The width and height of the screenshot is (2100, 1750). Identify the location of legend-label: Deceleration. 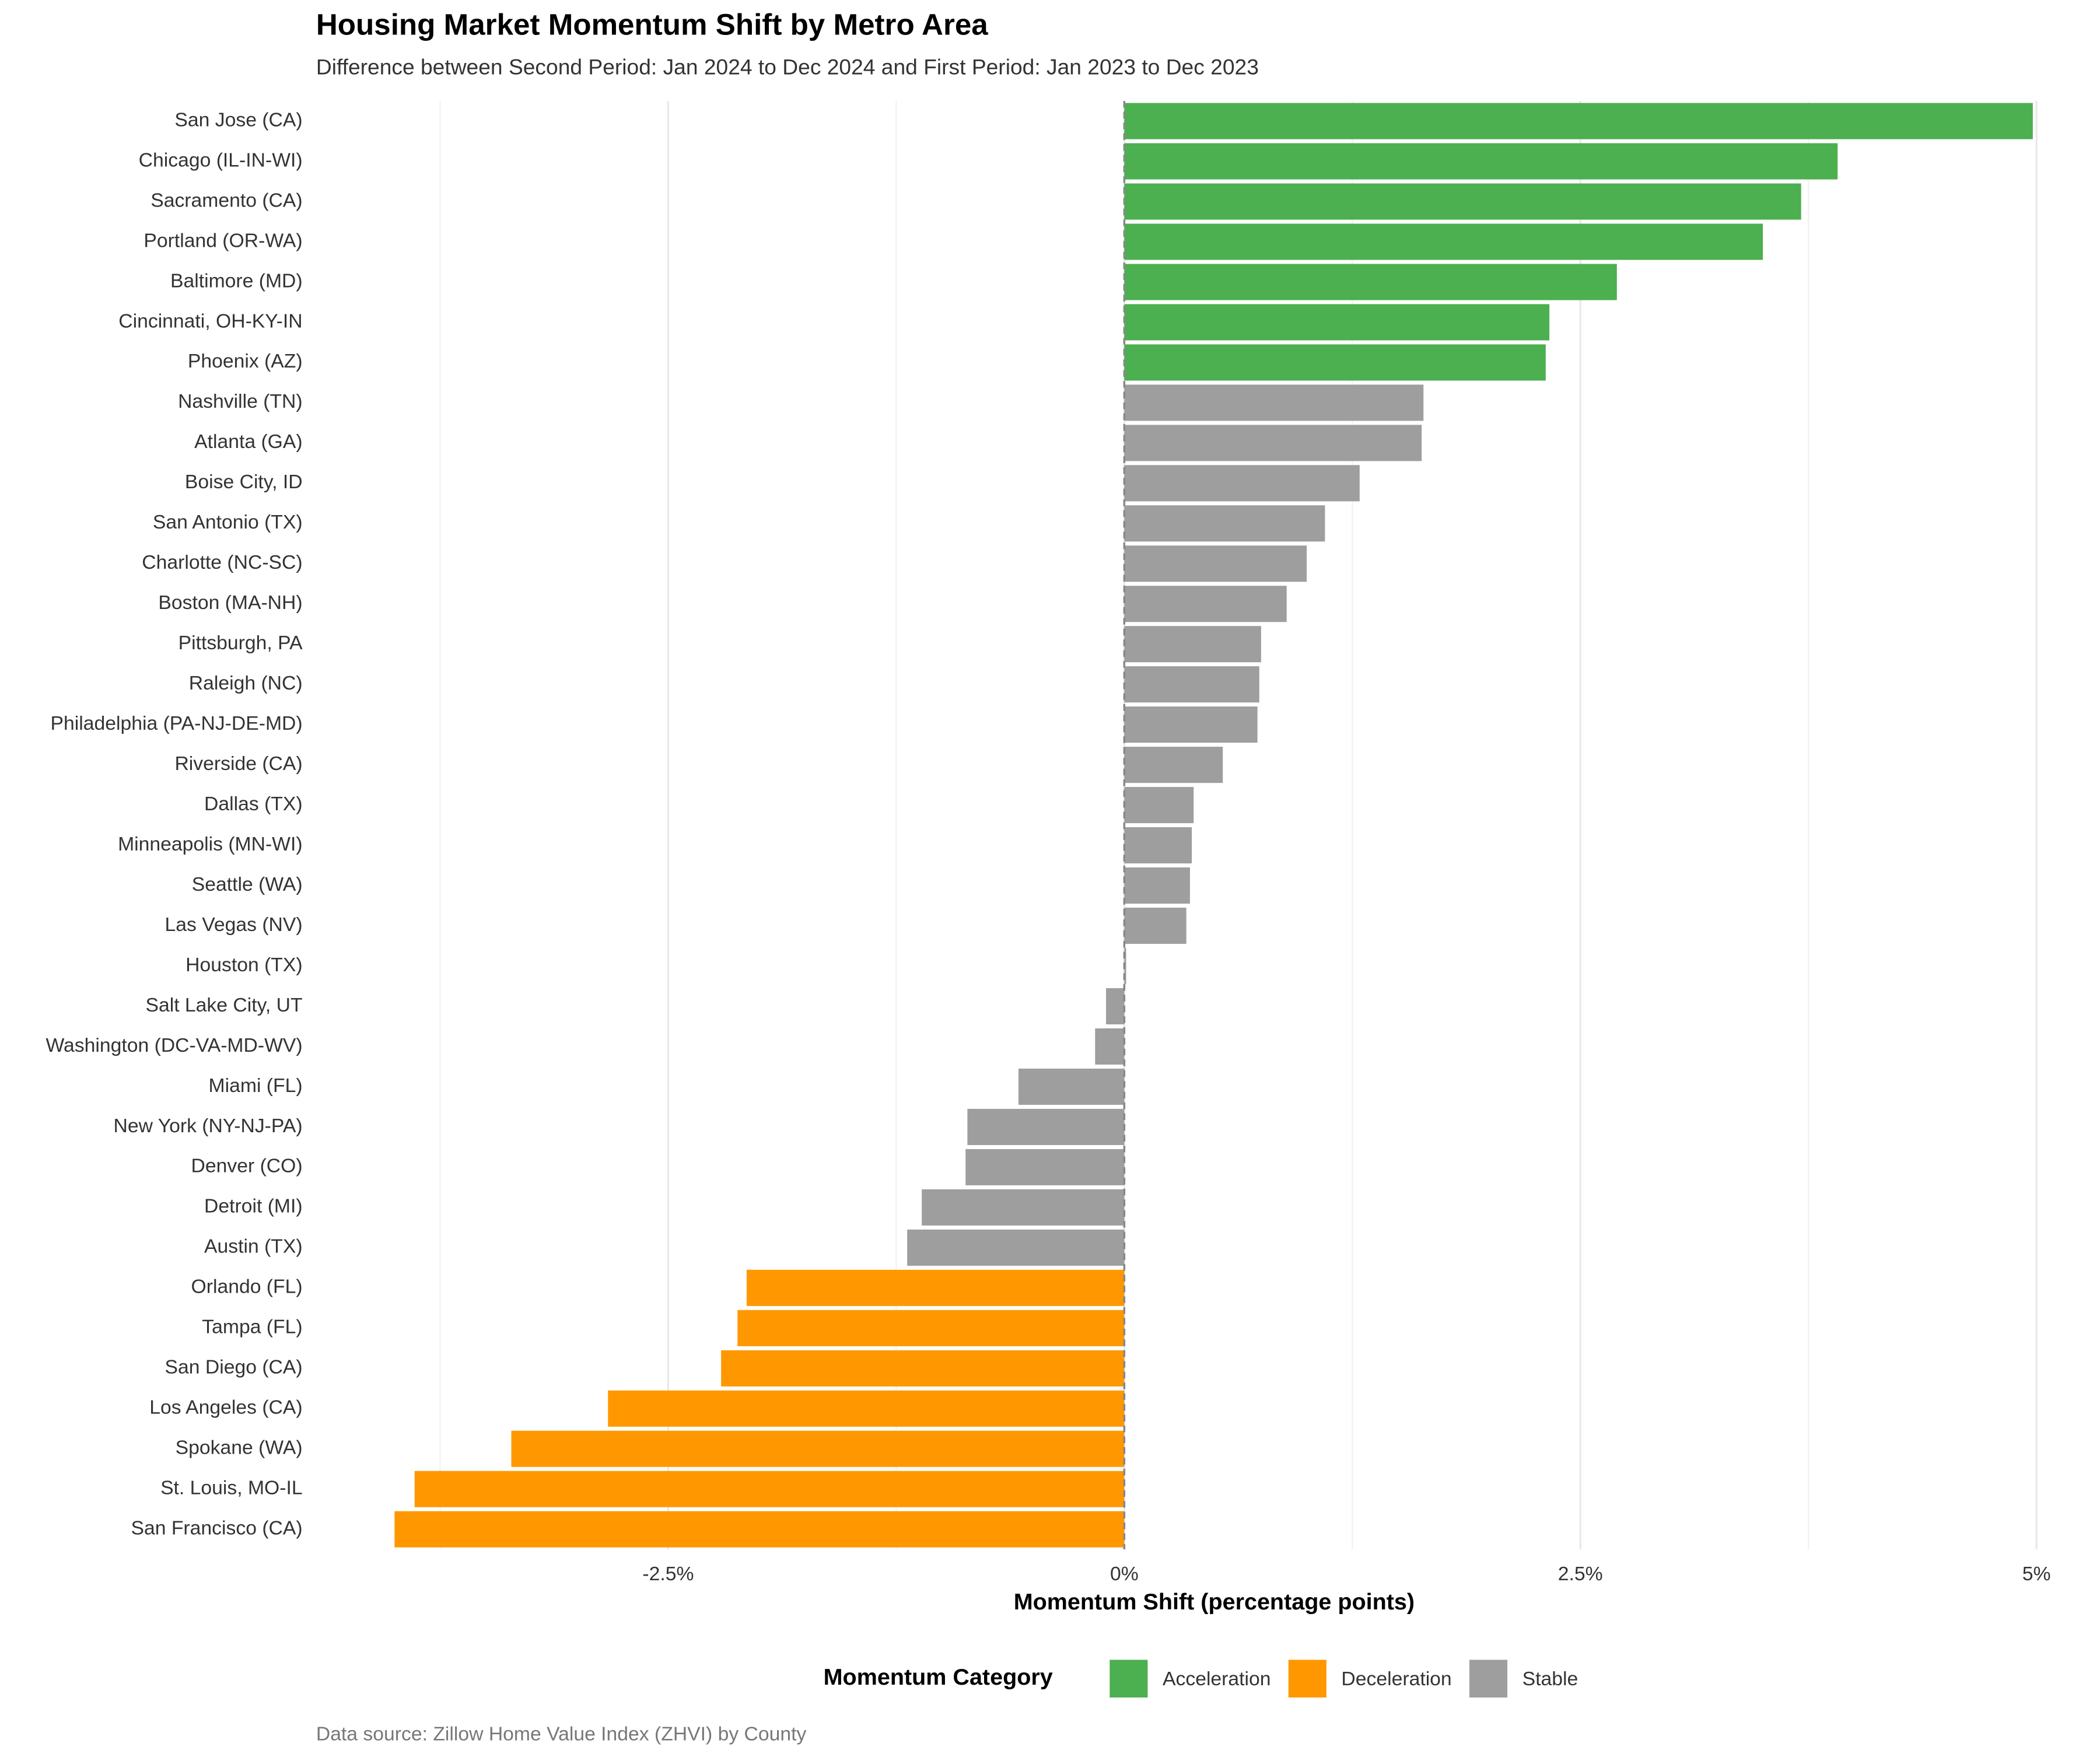
(1396, 1679).